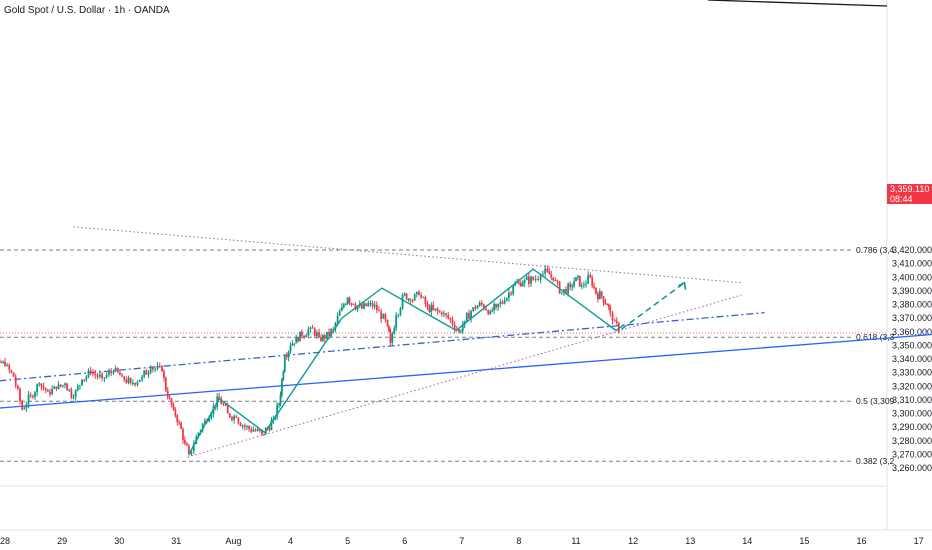 Image resolution: width=932 pixels, height=550 pixels. Describe the element at coordinates (347, 541) in the screenshot. I see `time-tick-label: 5` at that location.